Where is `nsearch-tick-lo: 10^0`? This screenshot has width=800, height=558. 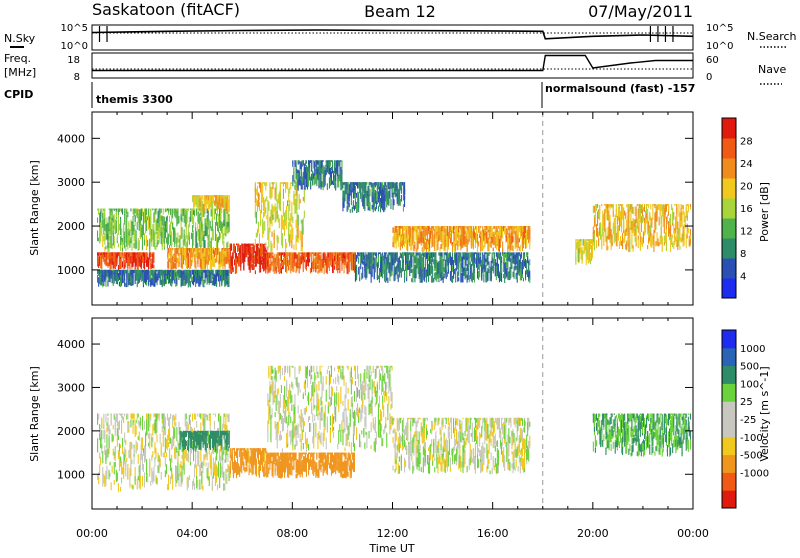
nsearch-tick-lo: 10^0 is located at coordinates (719, 46).